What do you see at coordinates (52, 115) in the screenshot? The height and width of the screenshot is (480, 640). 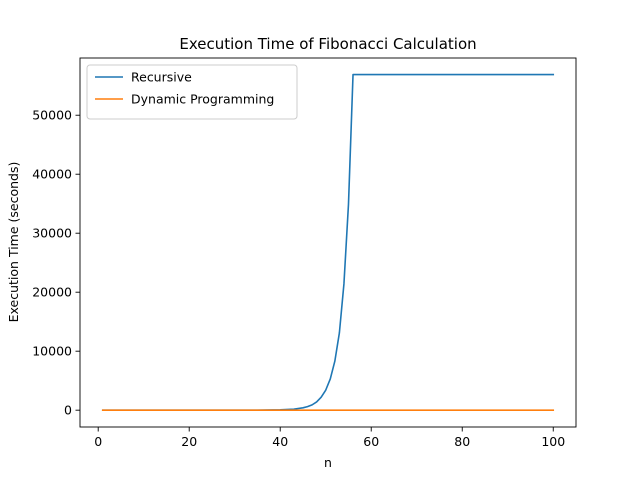 I see `y-tick-label: 50000` at bounding box center [52, 115].